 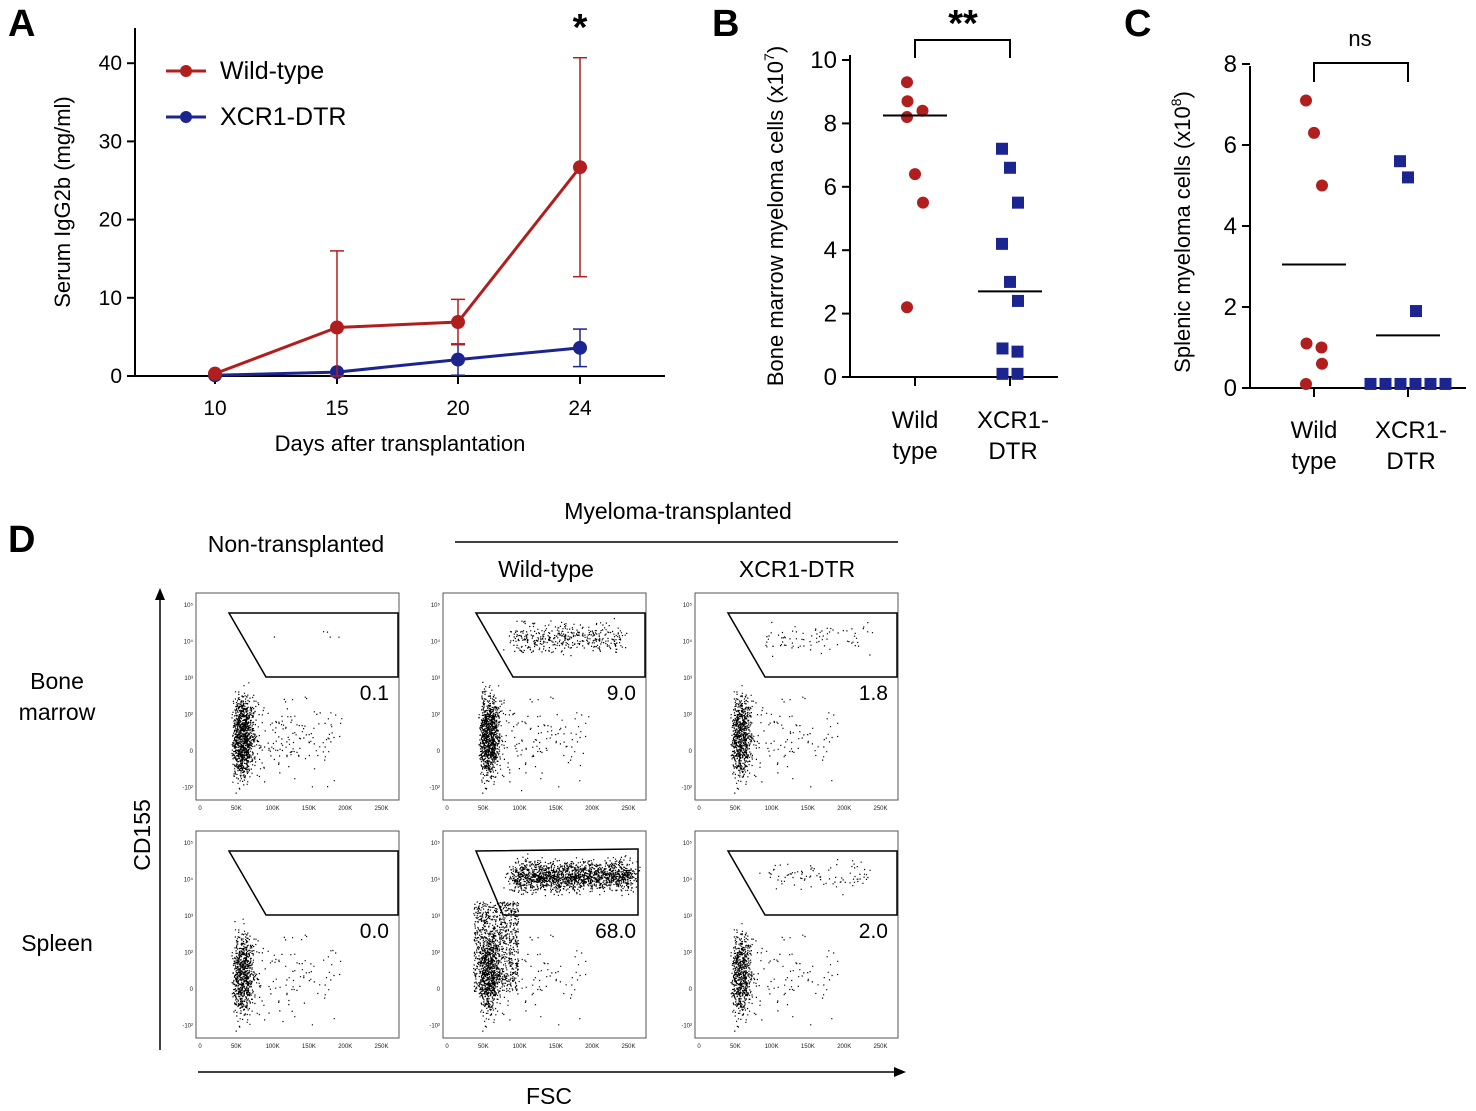 I want to click on c-y-tick-label: 6, so click(x=1230, y=145).